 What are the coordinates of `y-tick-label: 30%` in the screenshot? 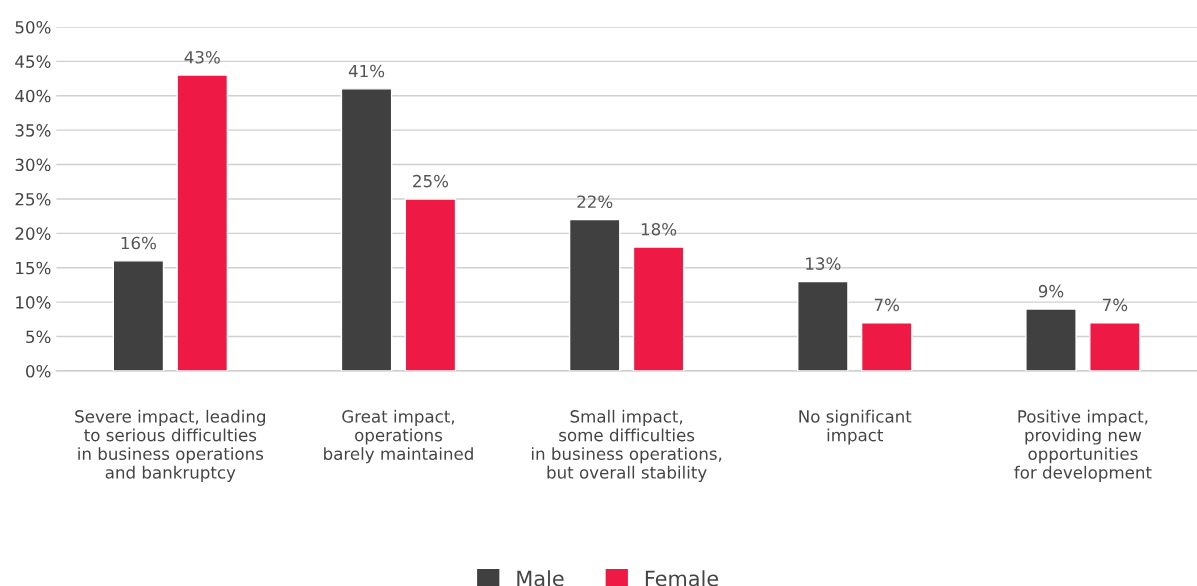 It's located at (33, 165).